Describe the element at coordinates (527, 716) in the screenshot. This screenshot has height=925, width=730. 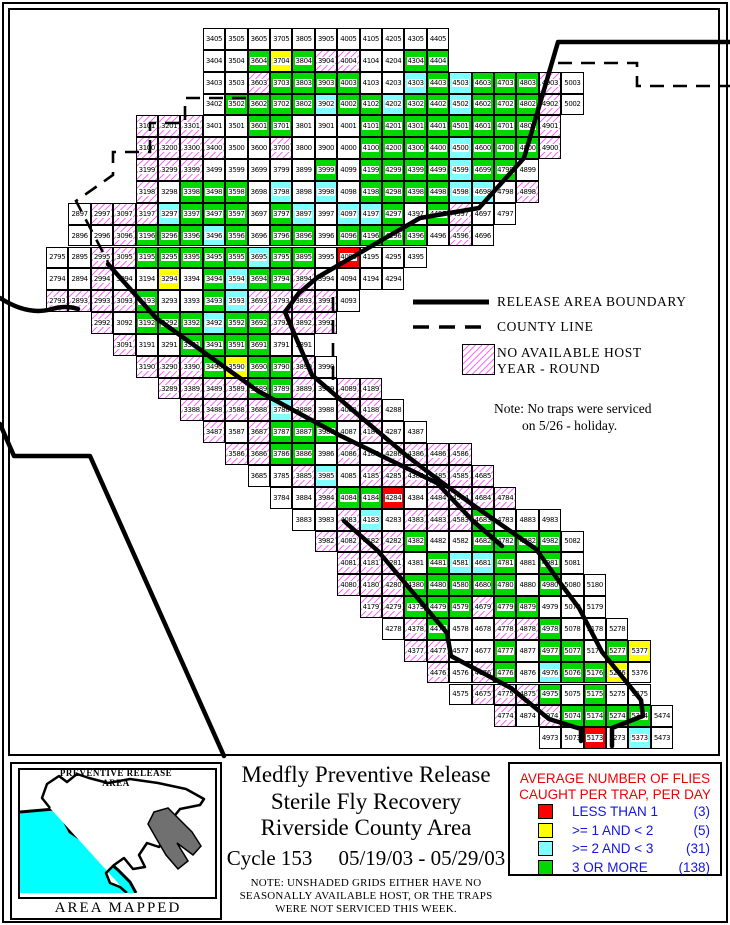
I see `grid-cell-4874: 4874` at that location.